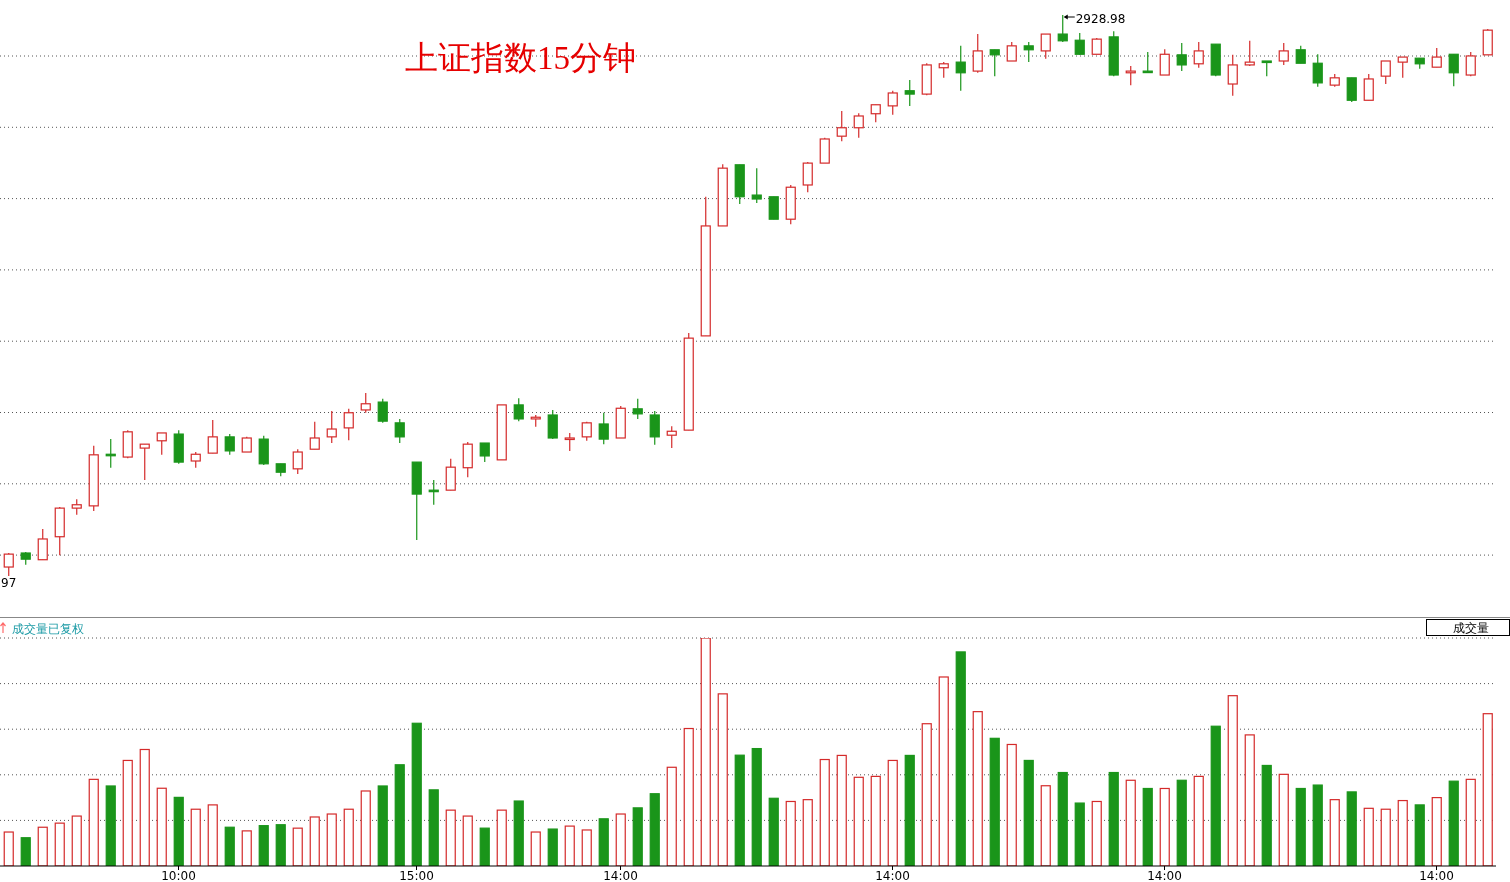 The image size is (1510, 882). I want to click on annotation: 2928.98, so click(1100, 19).